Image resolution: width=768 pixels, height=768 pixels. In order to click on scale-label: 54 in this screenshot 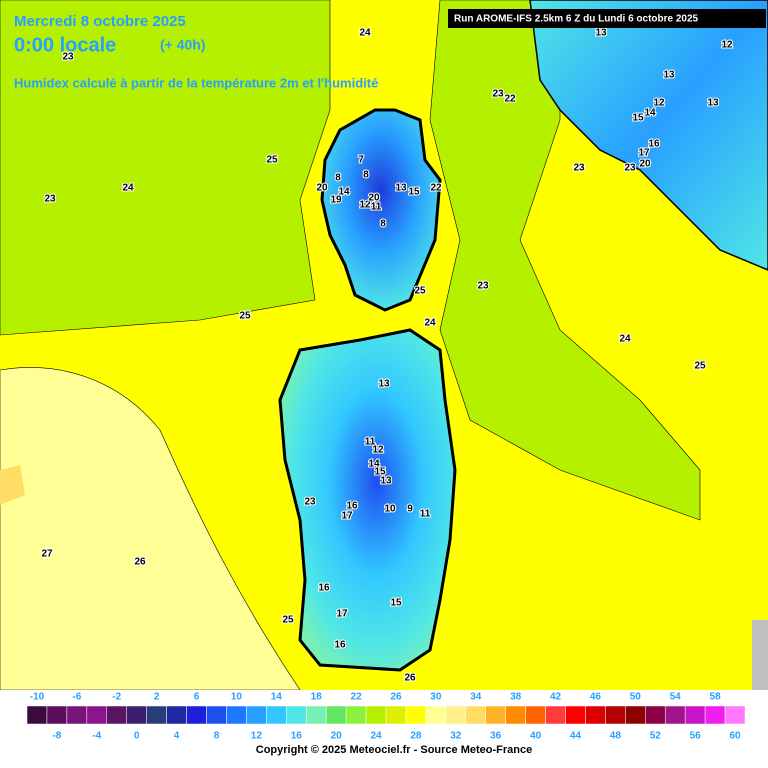, I will do `click(676, 697)`.